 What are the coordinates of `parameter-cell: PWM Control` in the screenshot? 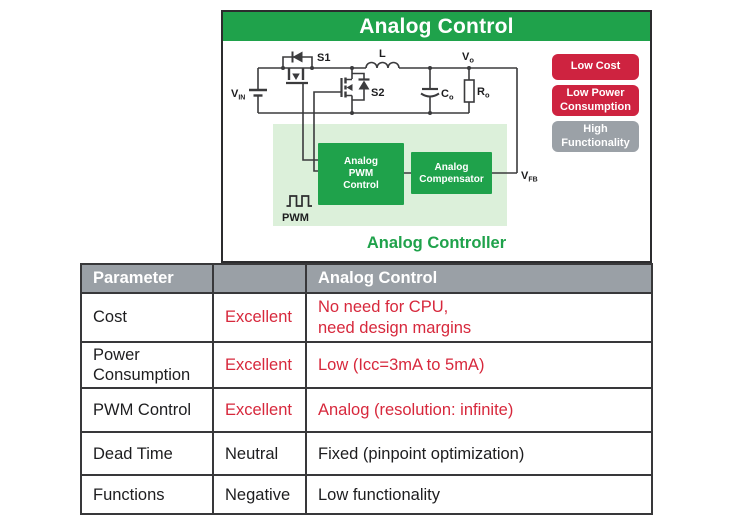 It's located at (147, 410).